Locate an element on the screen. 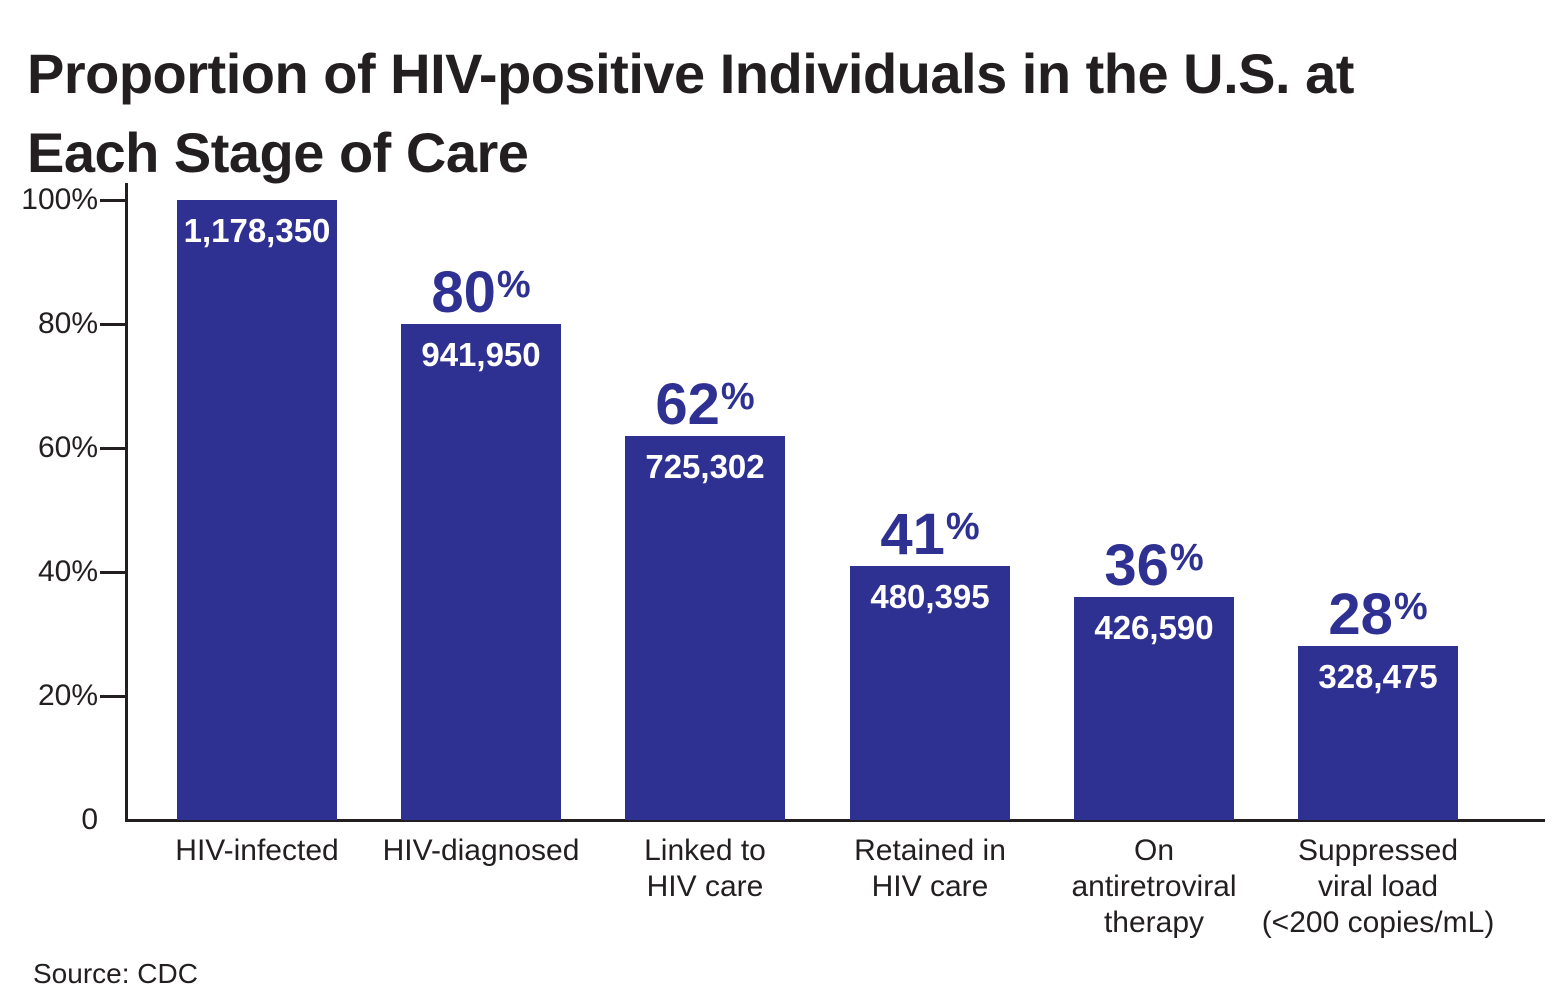  bar: 941,950 is located at coordinates (481, 572).